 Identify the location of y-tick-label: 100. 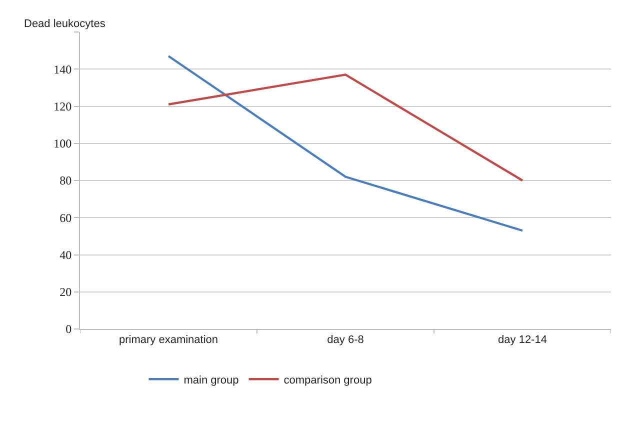
(63, 143).